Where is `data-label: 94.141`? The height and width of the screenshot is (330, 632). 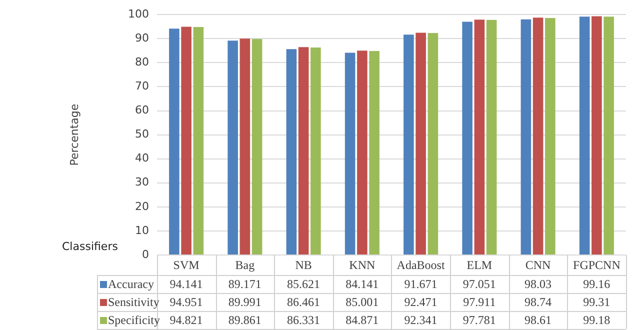 data-label: 94.141 is located at coordinates (186, 284).